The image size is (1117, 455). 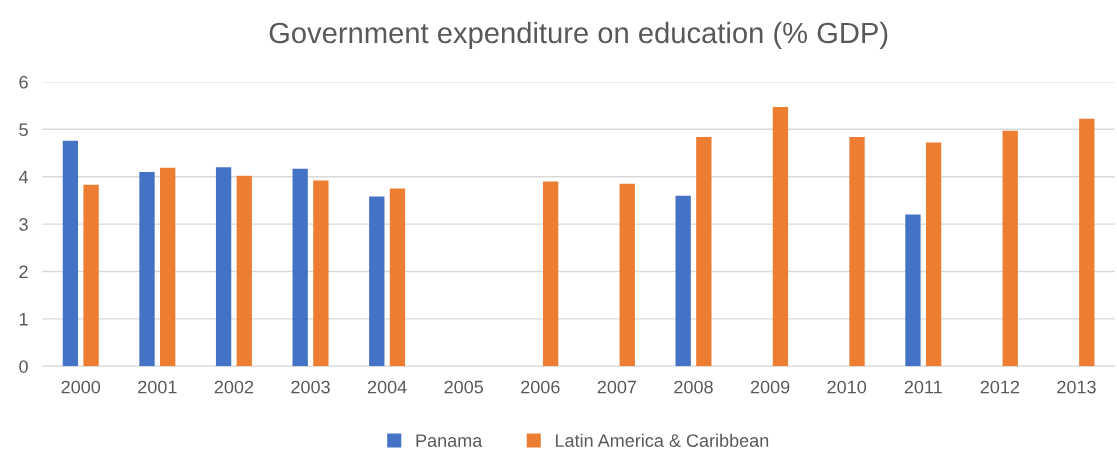 What do you see at coordinates (449, 440) in the screenshot?
I see `legend-label: Panama` at bounding box center [449, 440].